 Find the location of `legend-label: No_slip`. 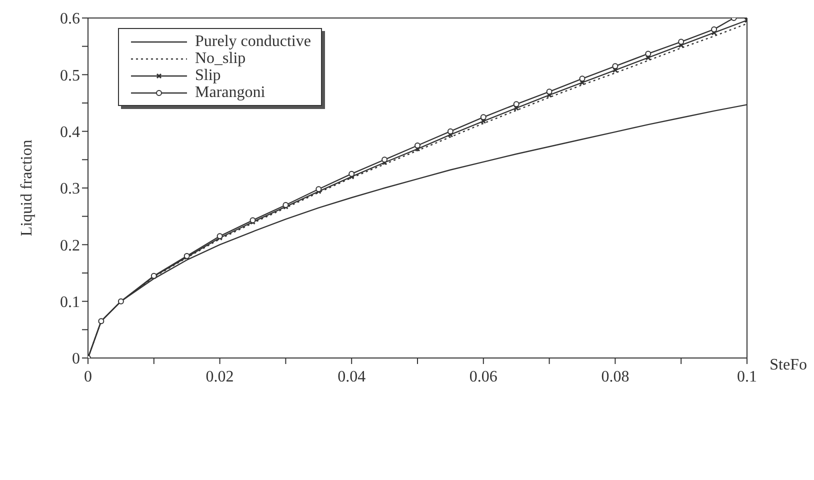

legend-label: No_slip is located at coordinates (220, 59).